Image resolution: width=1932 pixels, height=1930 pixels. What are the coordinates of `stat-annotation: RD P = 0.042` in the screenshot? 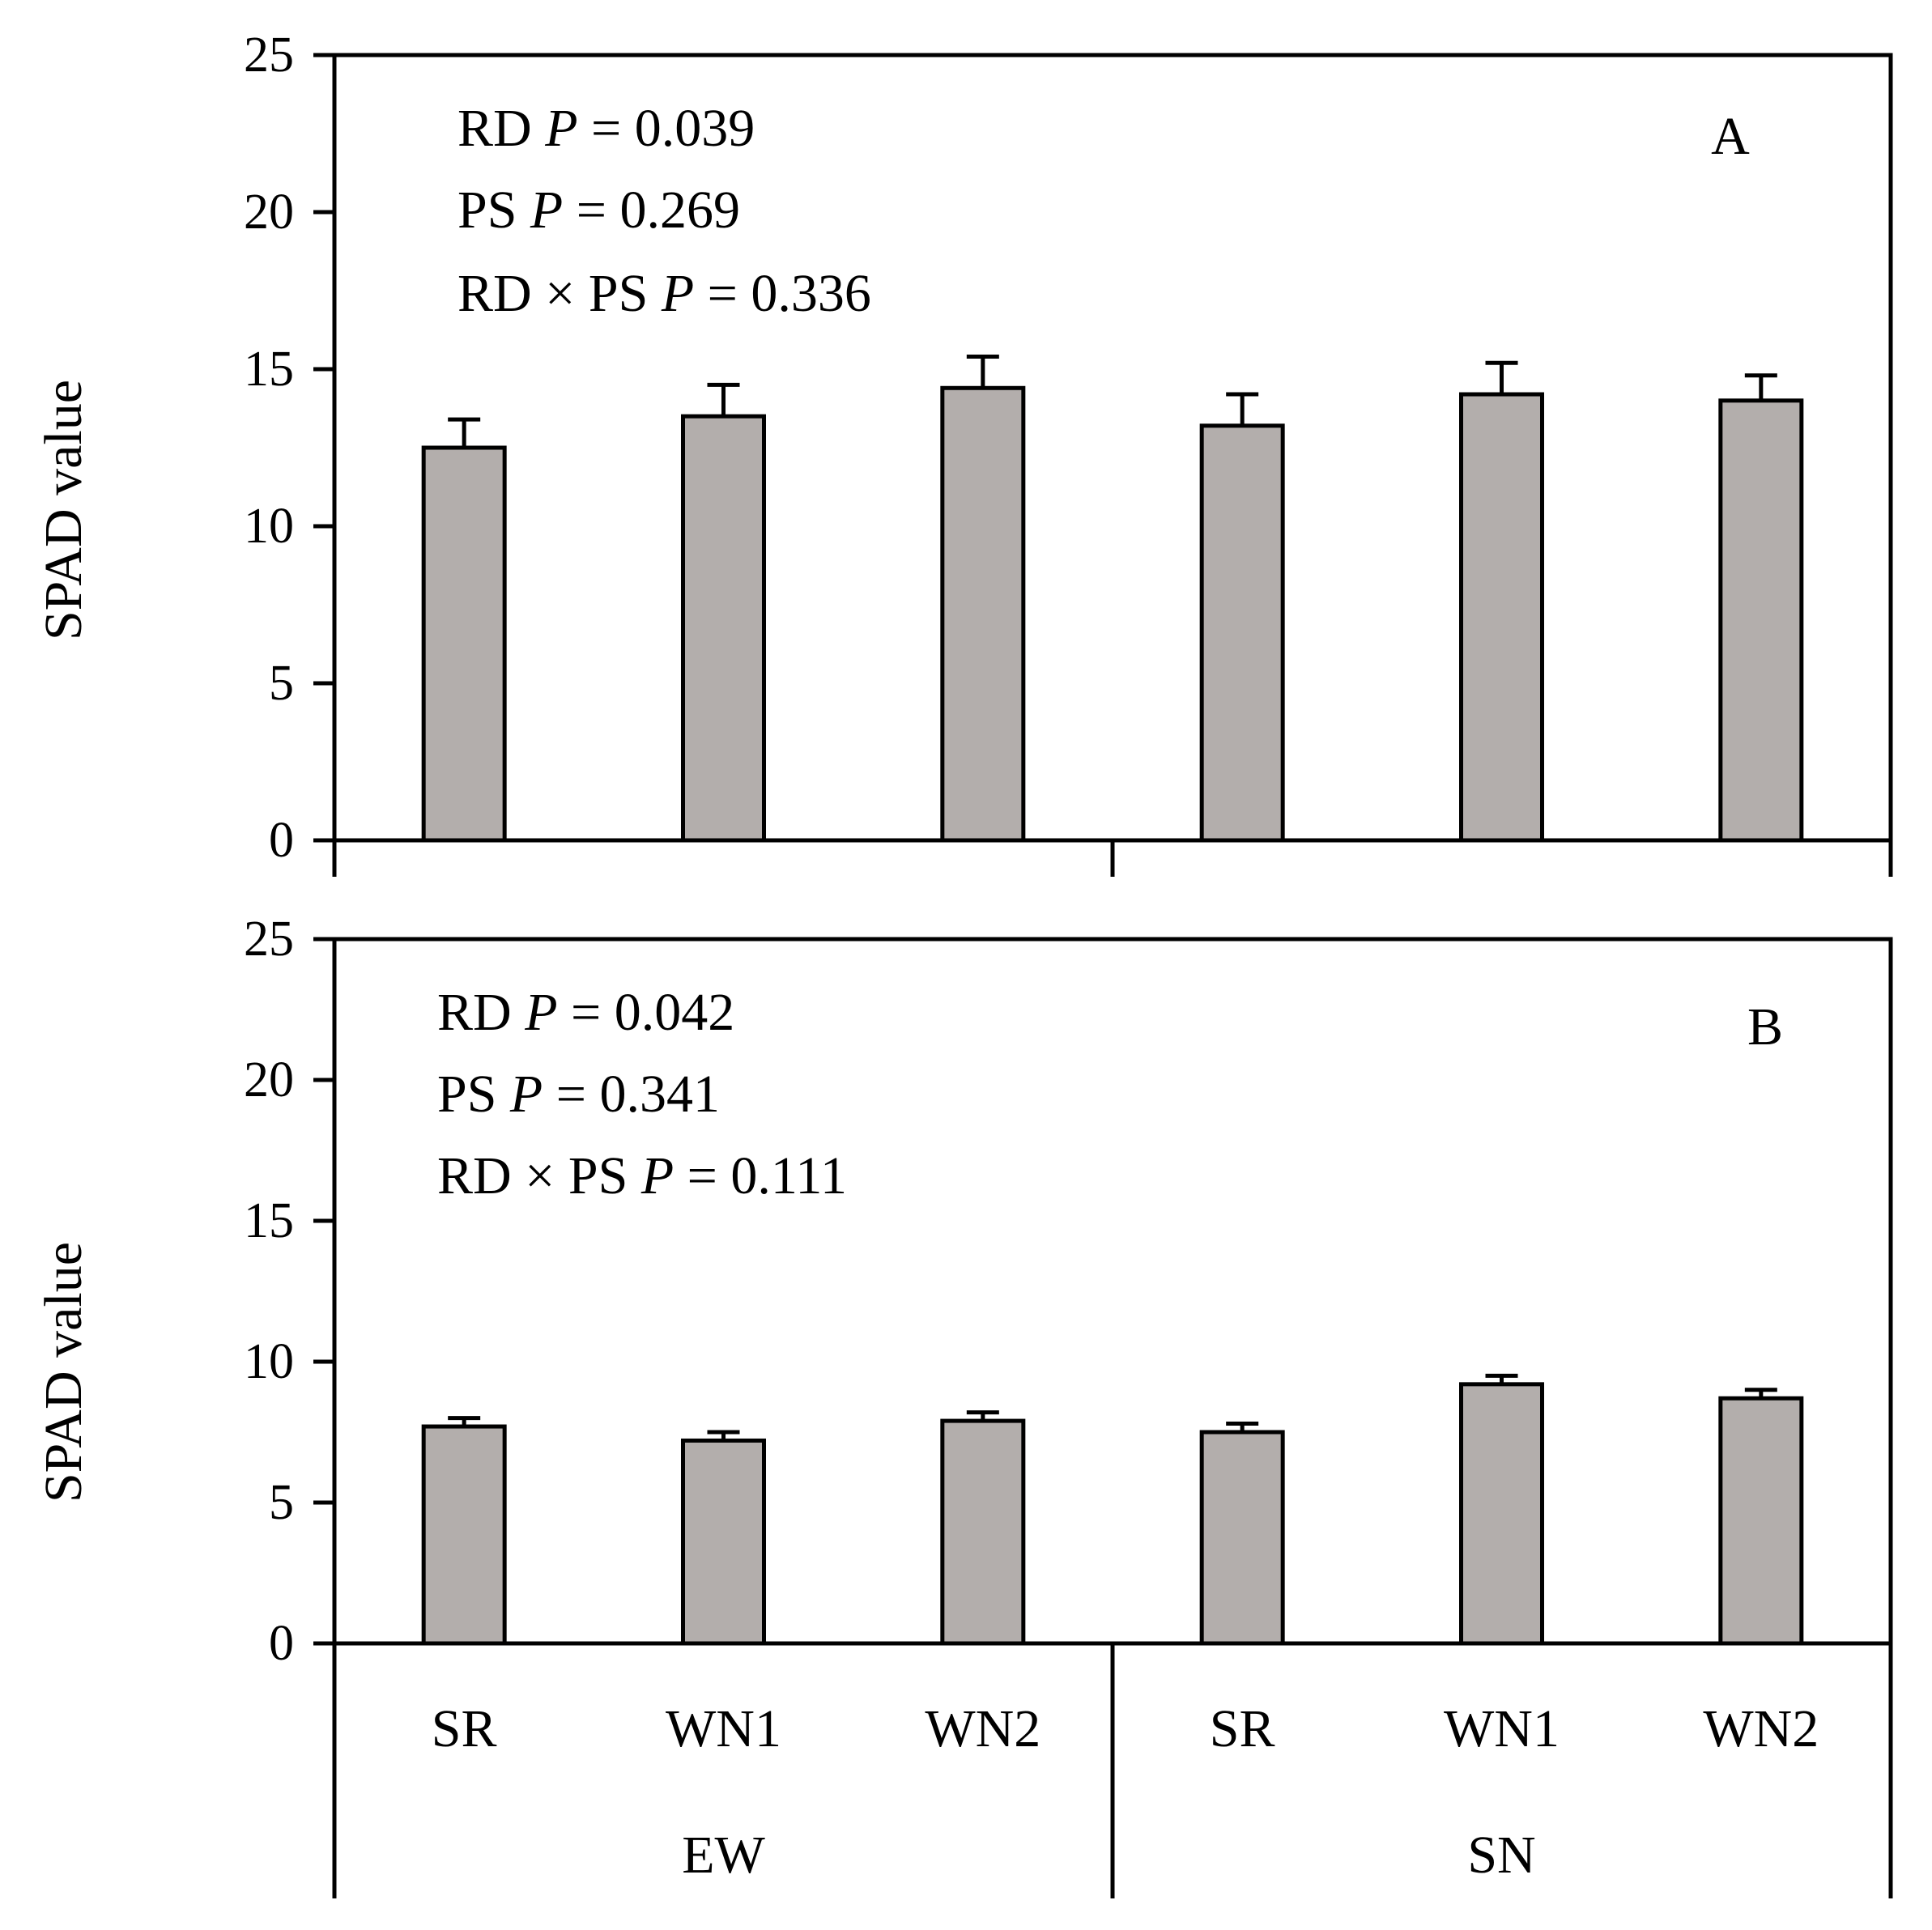 It's located at (585, 1012).